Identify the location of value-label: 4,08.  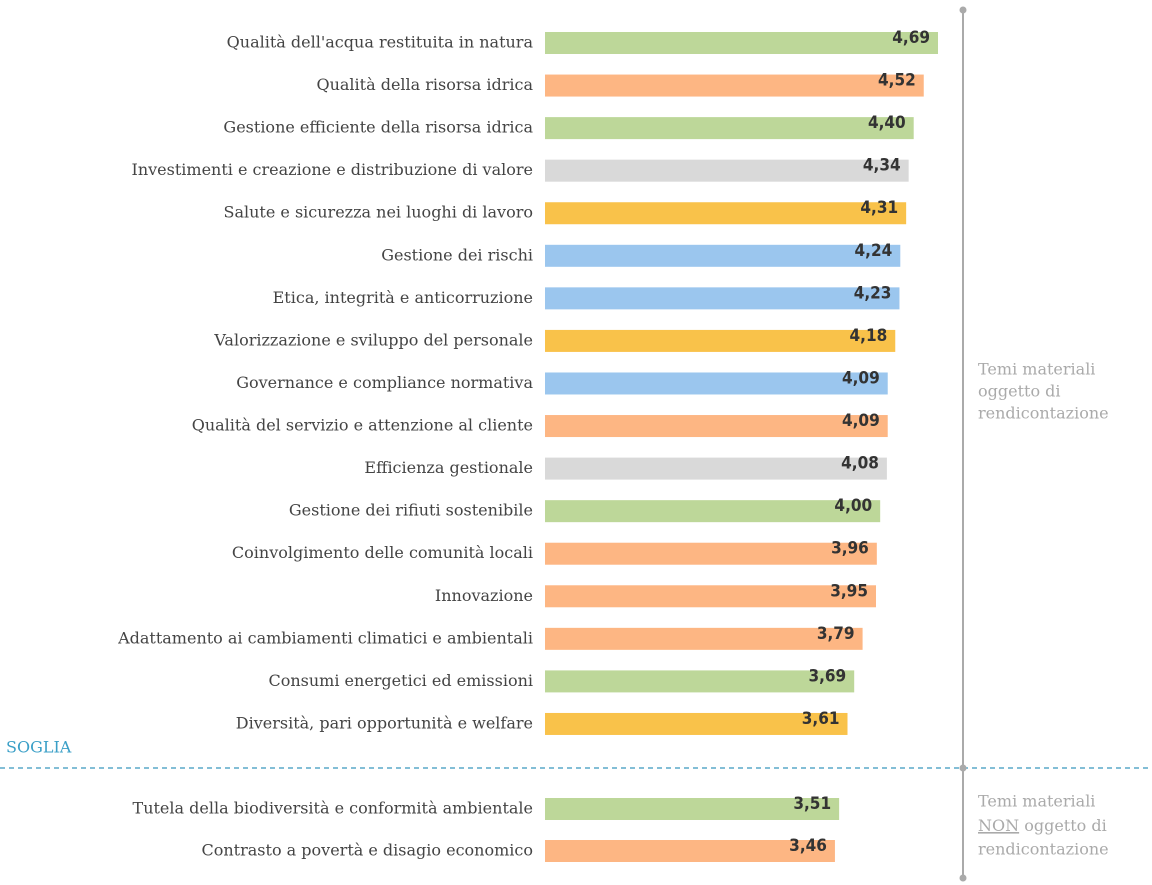
(860, 464).